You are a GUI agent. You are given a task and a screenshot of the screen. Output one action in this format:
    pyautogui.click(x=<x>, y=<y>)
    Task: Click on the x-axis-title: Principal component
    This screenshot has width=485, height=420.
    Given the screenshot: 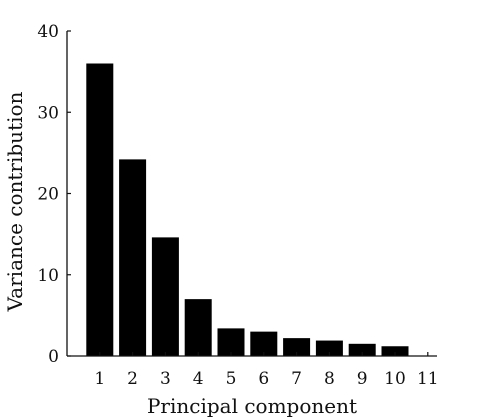 What is the action you would take?
    pyautogui.click(x=252, y=406)
    